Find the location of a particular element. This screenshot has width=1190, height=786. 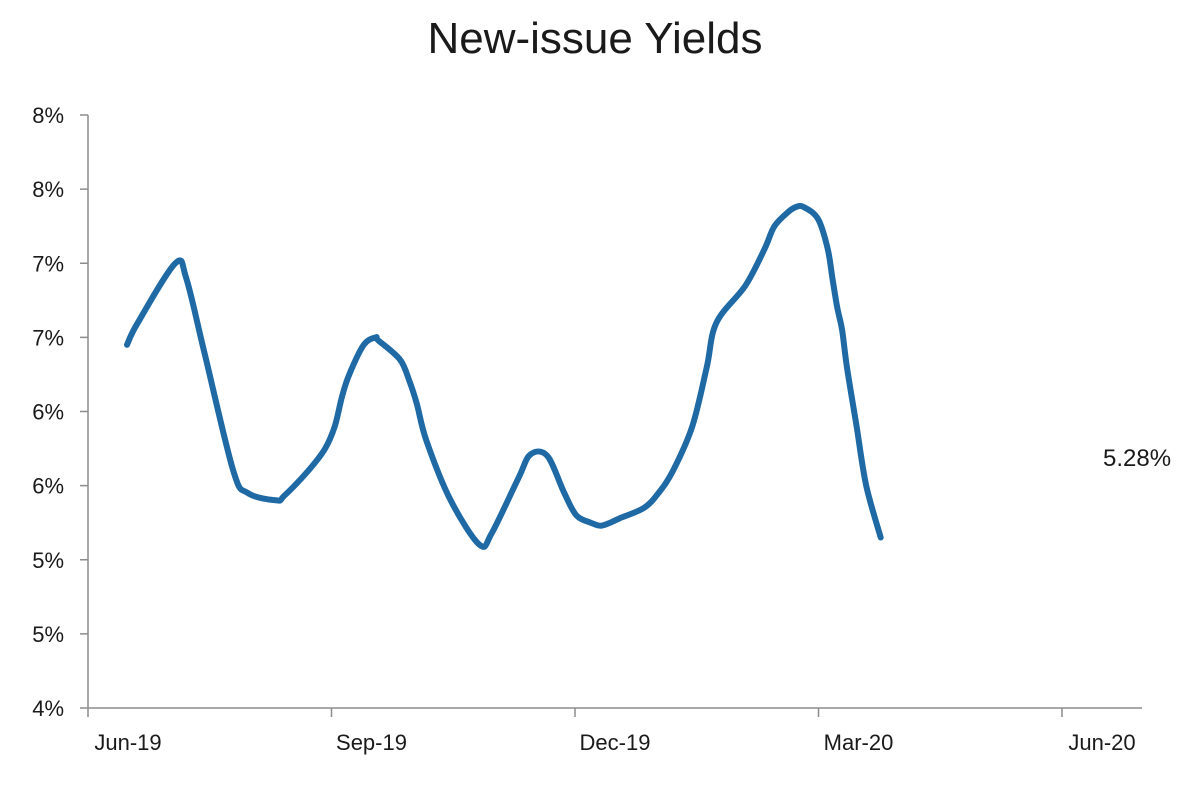

y-tick-label: 4% is located at coordinates (48, 708).